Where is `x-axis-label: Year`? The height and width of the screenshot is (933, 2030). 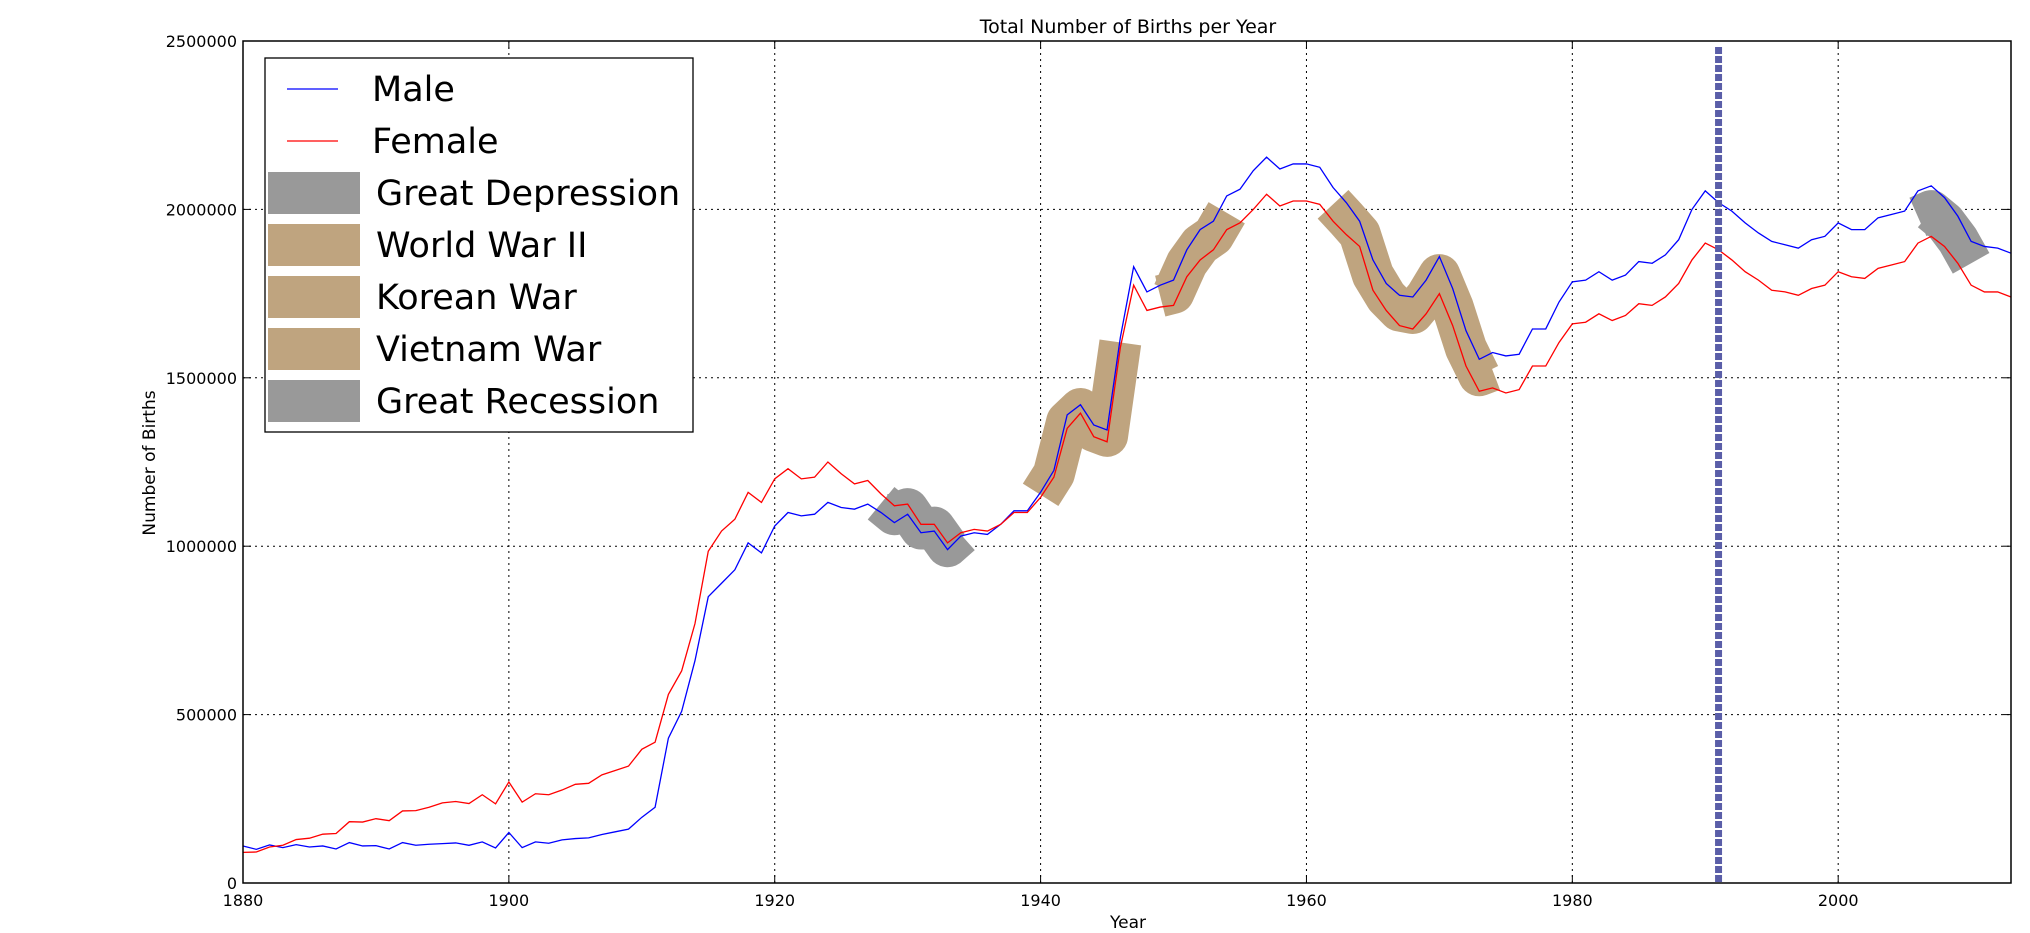 x-axis-label: Year is located at coordinates (1127, 923).